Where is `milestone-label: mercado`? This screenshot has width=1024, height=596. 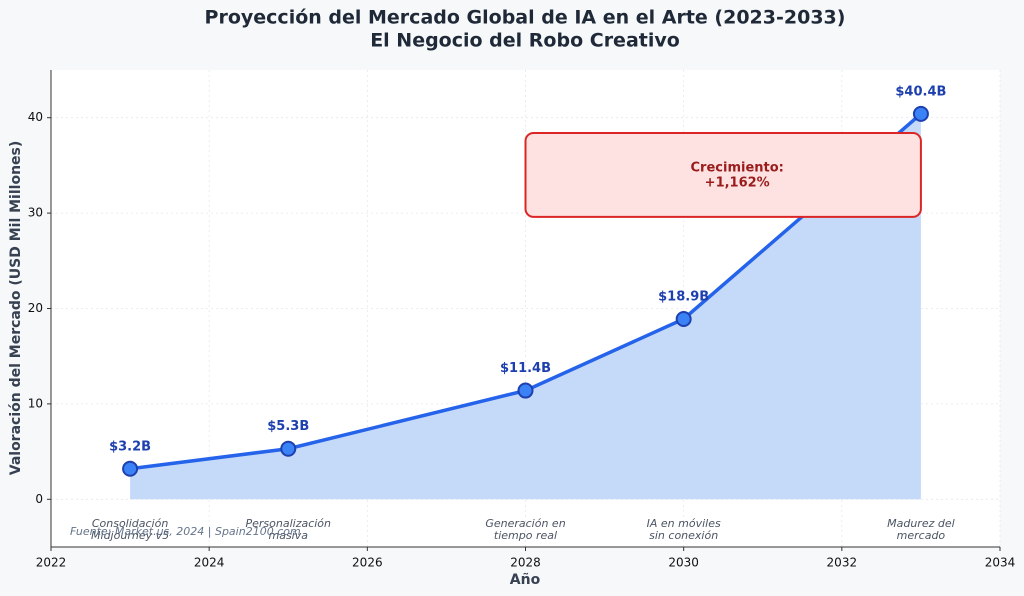 milestone-label: mercado is located at coordinates (921, 535).